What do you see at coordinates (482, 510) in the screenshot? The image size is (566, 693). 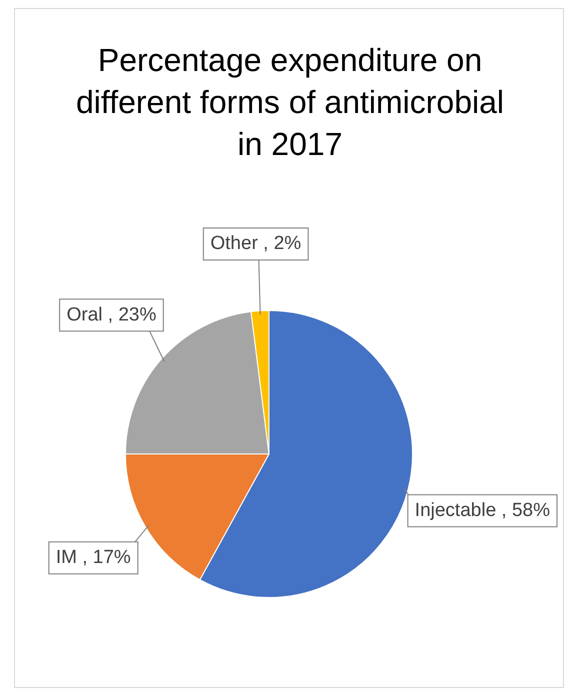 I see `slice-label: Injectable , 58%` at bounding box center [482, 510].